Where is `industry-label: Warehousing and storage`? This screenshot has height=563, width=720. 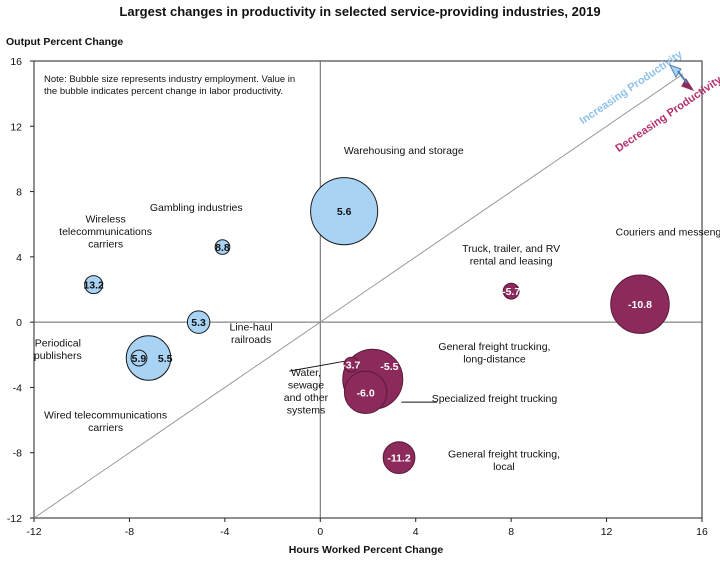
industry-label: Warehousing and storage is located at coordinates (404, 151).